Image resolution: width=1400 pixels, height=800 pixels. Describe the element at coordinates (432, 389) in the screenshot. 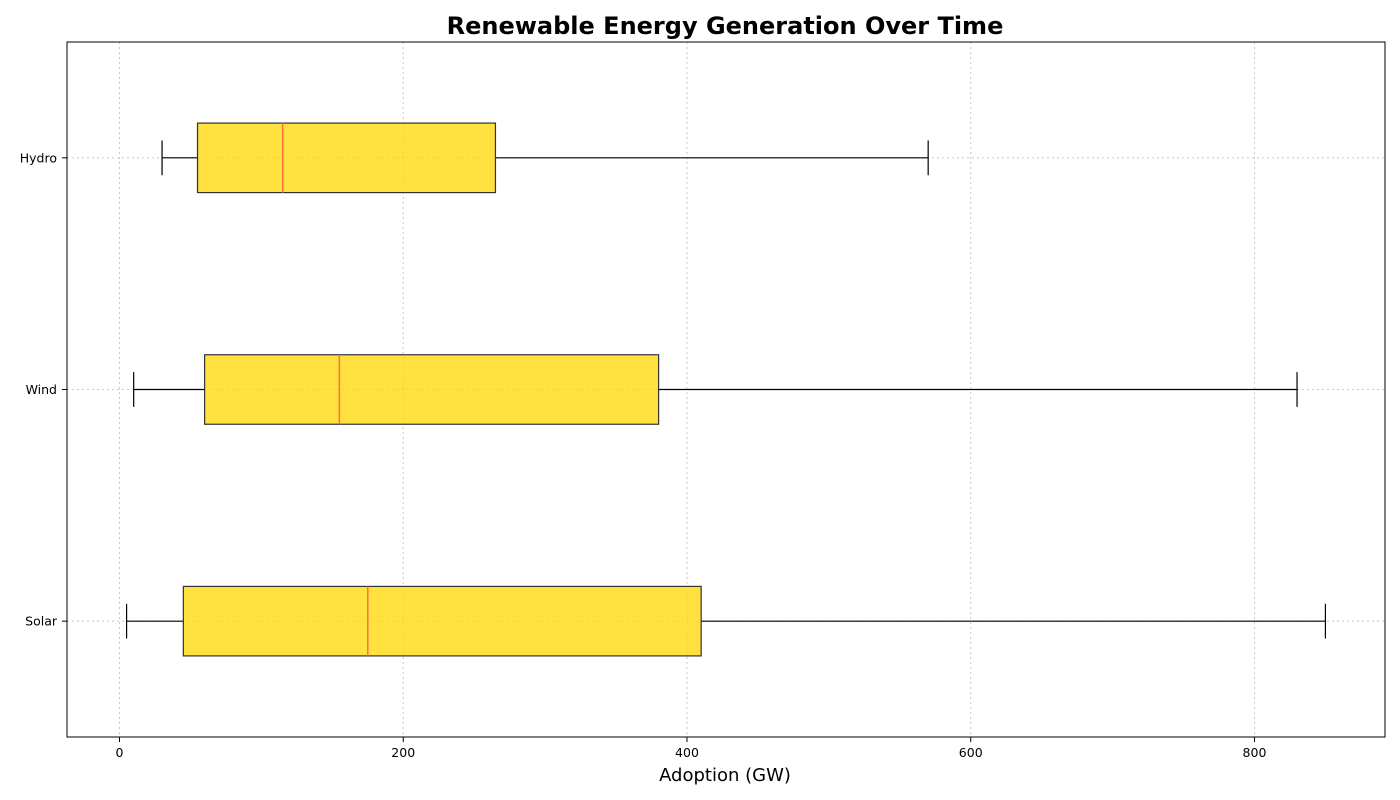

I see `box-wind` at that location.